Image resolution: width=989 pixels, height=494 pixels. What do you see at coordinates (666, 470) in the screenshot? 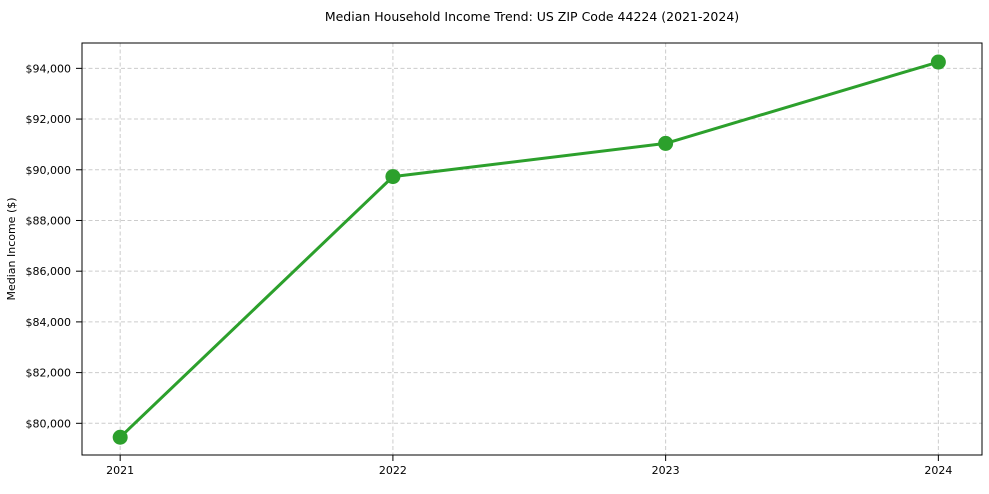
I see `x-tick-label-2023: 2023` at bounding box center [666, 470].